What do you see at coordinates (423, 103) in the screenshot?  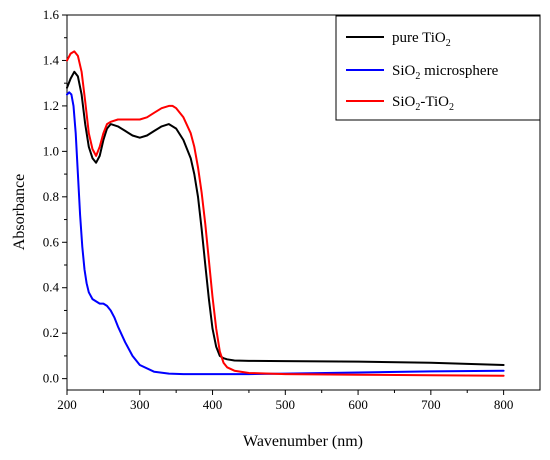 I see `legend-label-2: SiO2-TiO2` at bounding box center [423, 103].